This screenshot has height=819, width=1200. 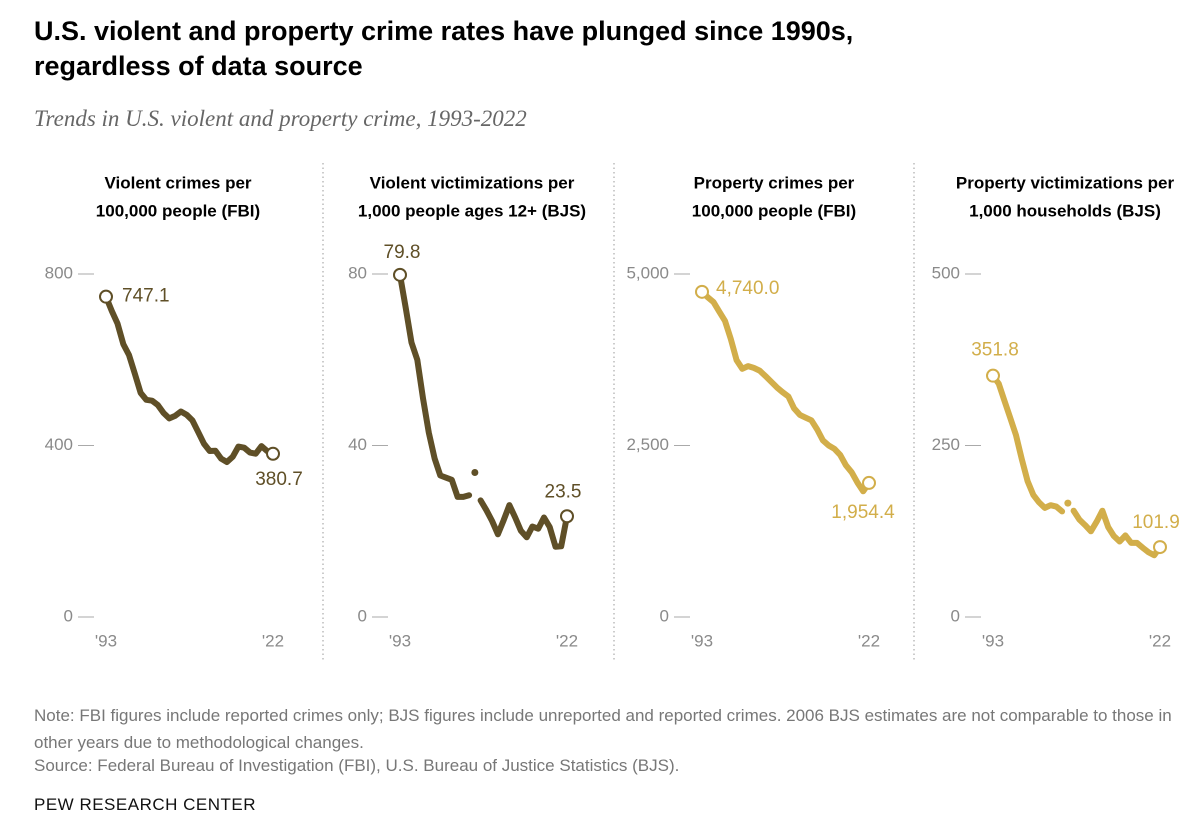 What do you see at coordinates (177, 182) in the screenshot?
I see `panel-title: Violent crimes per` at bounding box center [177, 182].